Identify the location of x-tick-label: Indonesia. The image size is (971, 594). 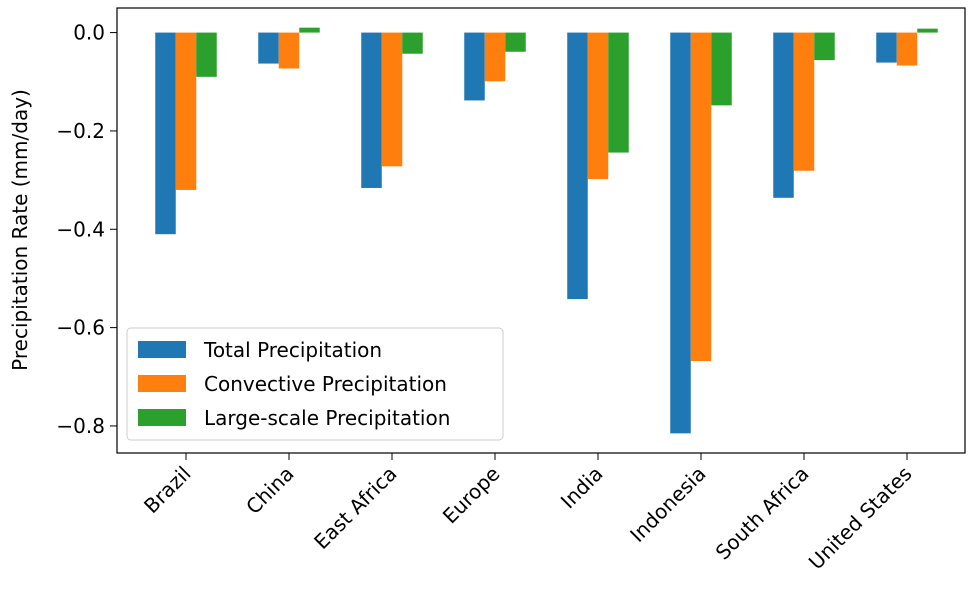
(667, 504).